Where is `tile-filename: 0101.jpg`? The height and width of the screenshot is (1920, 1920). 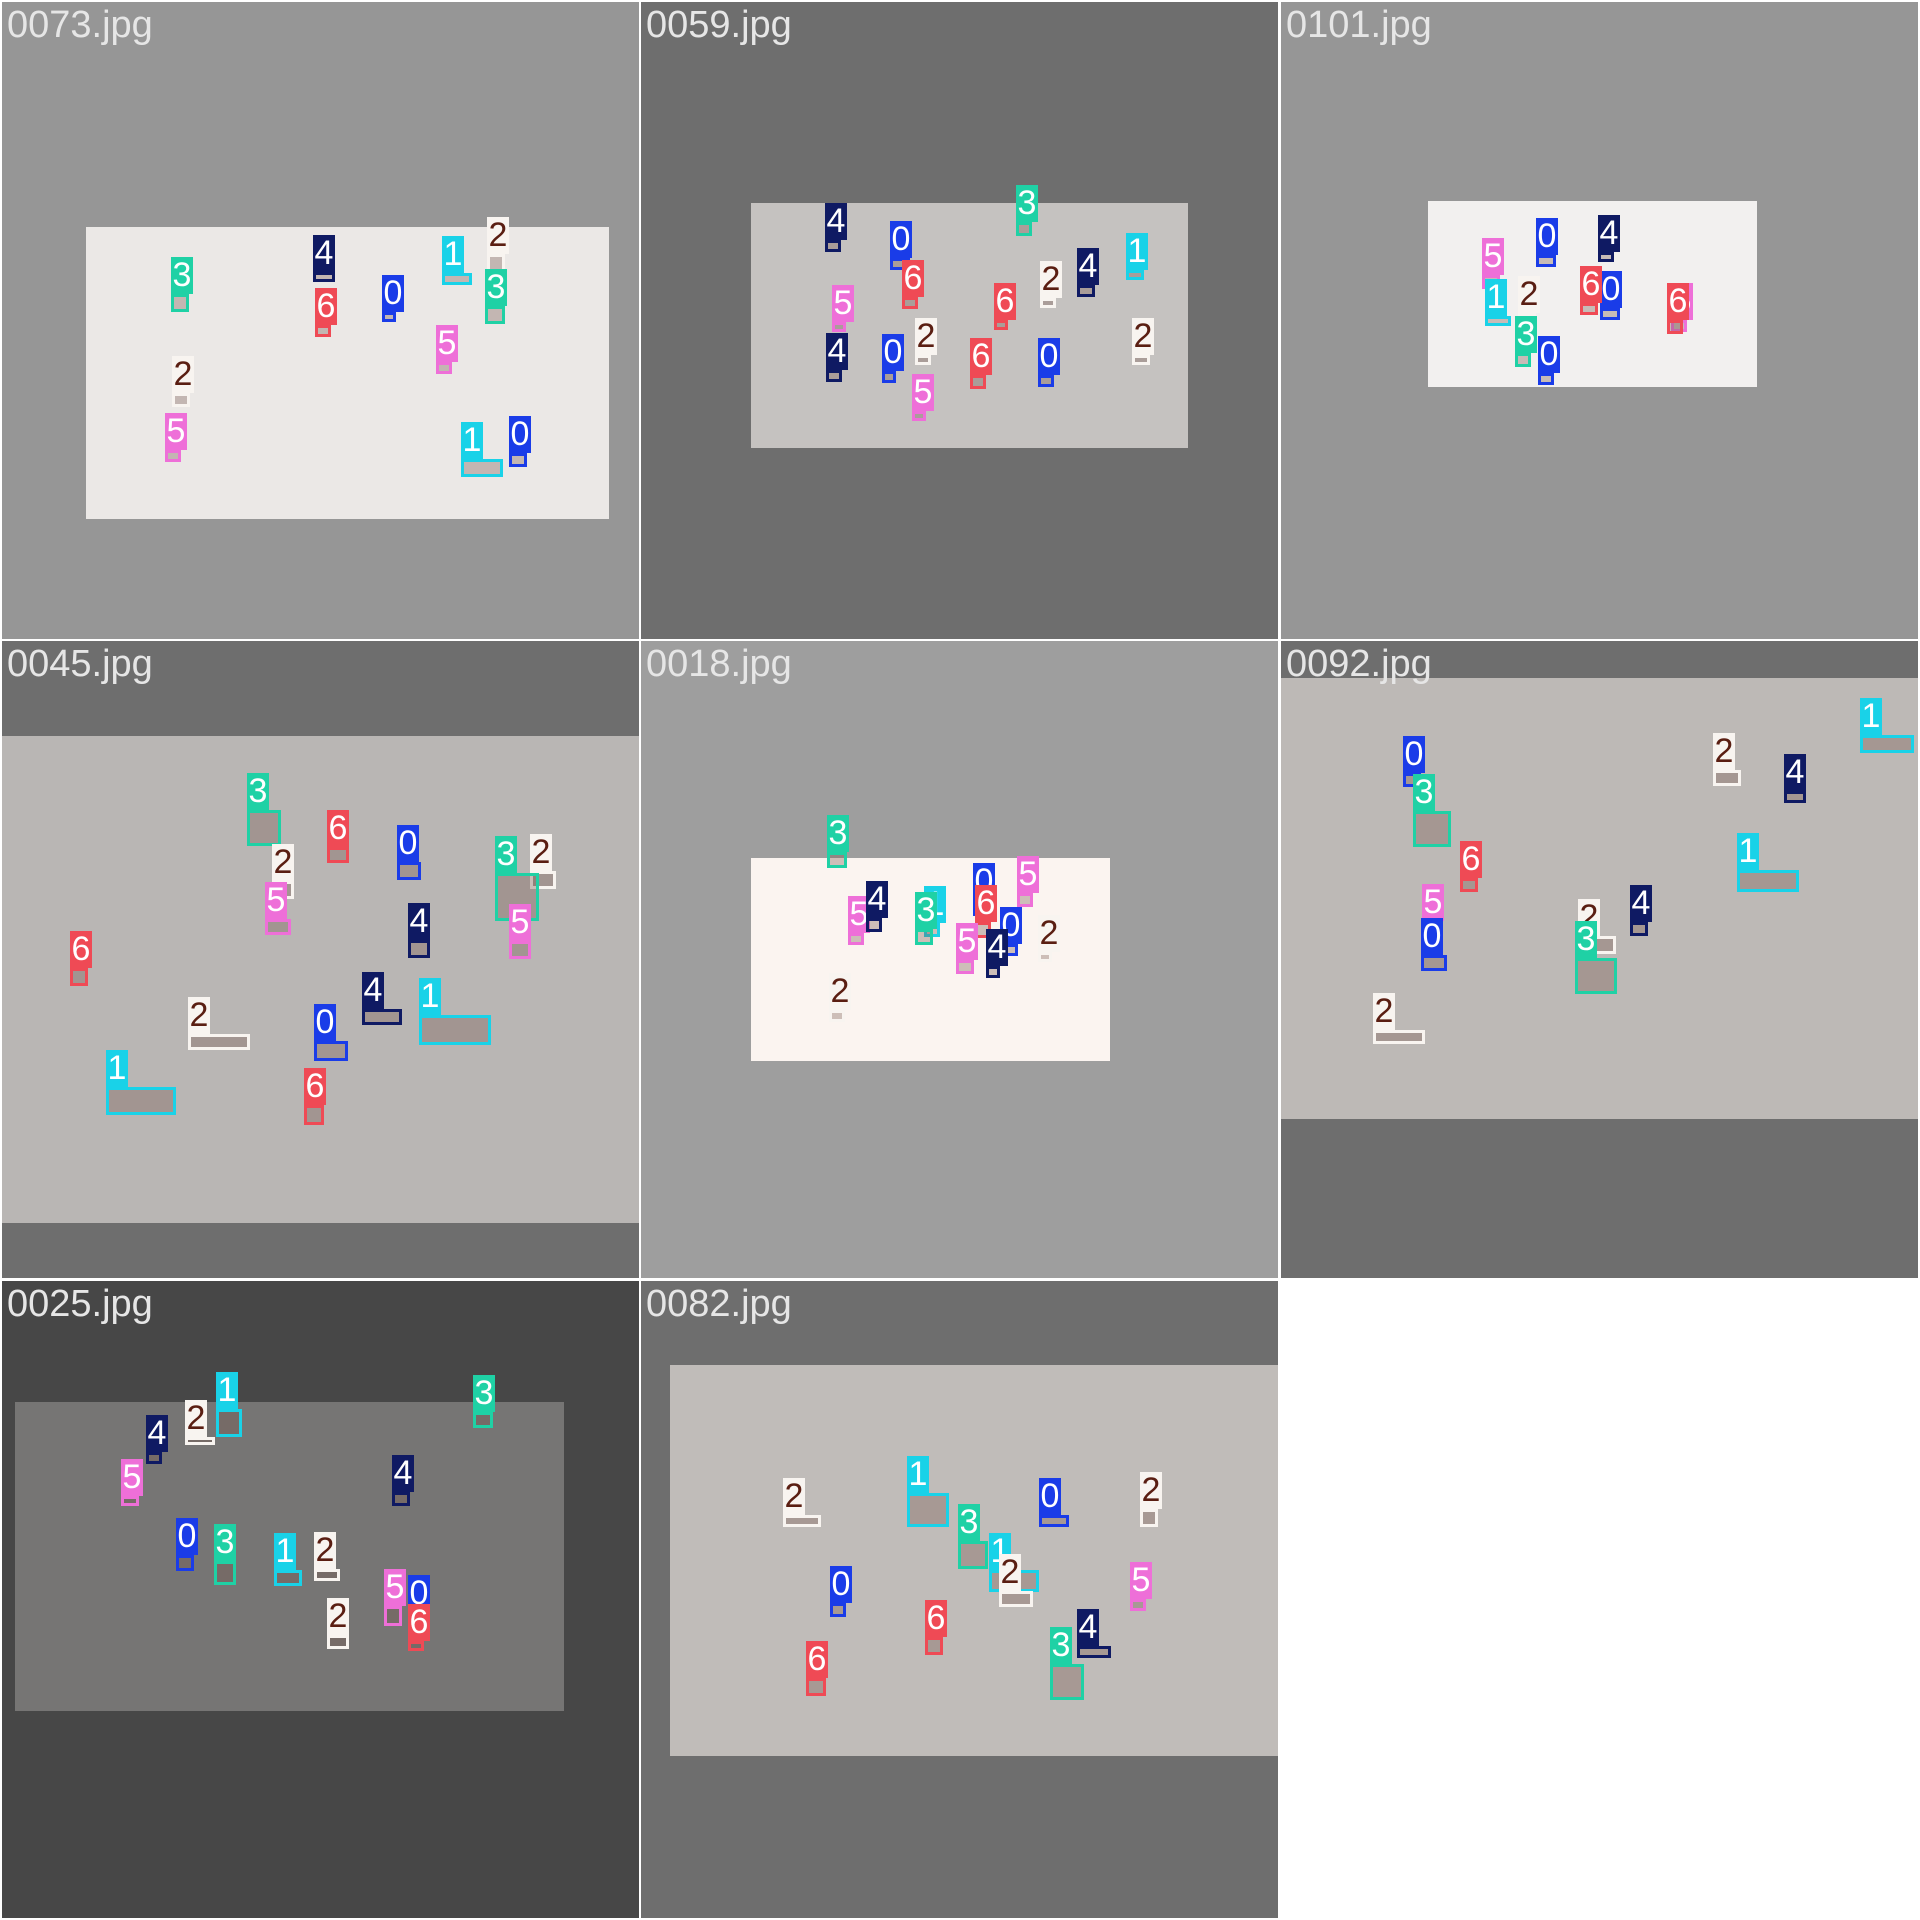
tile-filename: 0101.jpg is located at coordinates (1359, 25).